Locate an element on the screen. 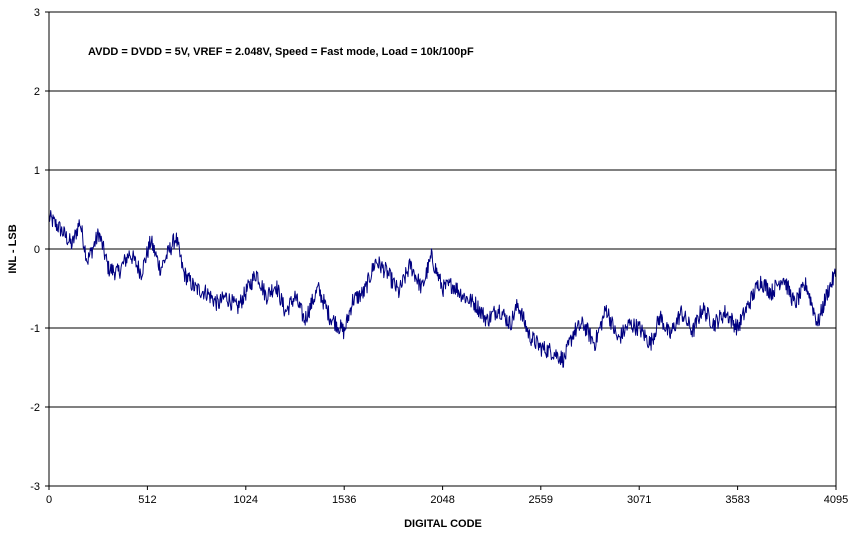 Image resolution: width=851 pixels, height=537 pixels. y-tick-label: 3 is located at coordinates (37, 13).